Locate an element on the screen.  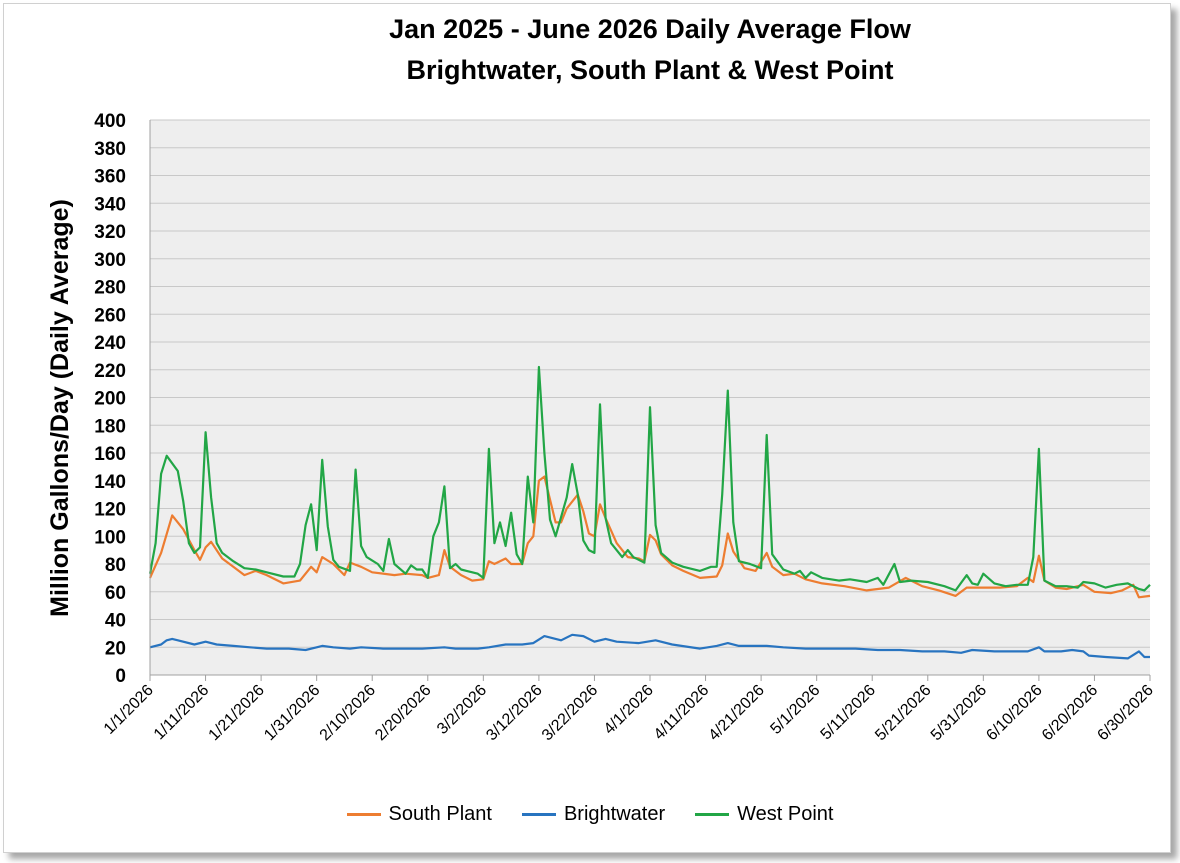
legend-item-brightwater: Brightwater is located at coordinates (593, 814).